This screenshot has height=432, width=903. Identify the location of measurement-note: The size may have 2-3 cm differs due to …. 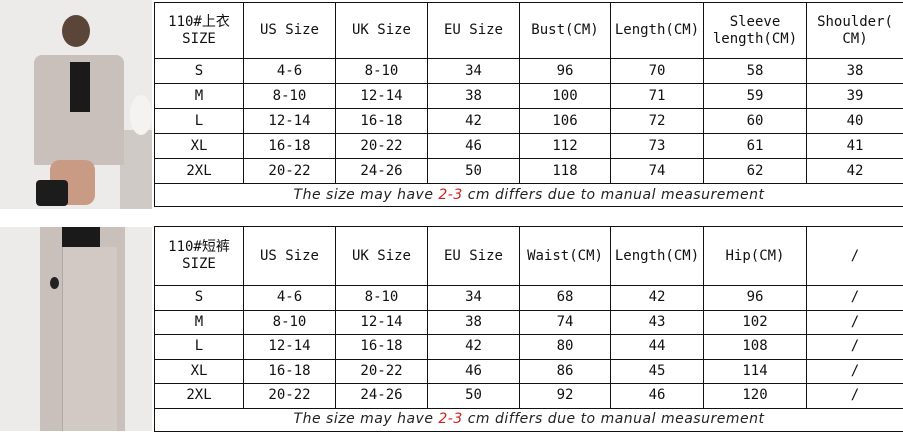
(529, 419).